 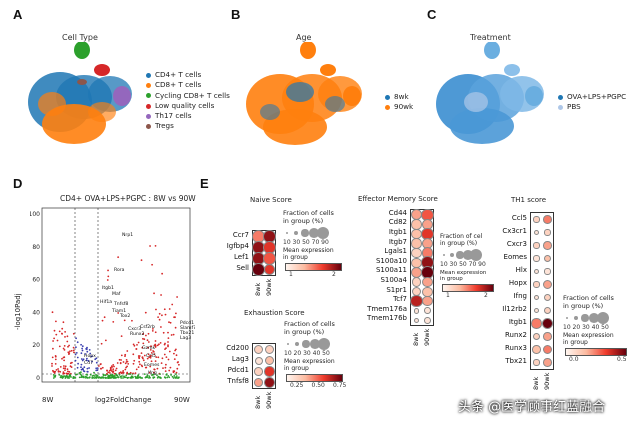 What do you see at coordinates (387, 308) in the screenshot?
I see `dotplot-gene-label: Tmem176a` at bounding box center [387, 308].